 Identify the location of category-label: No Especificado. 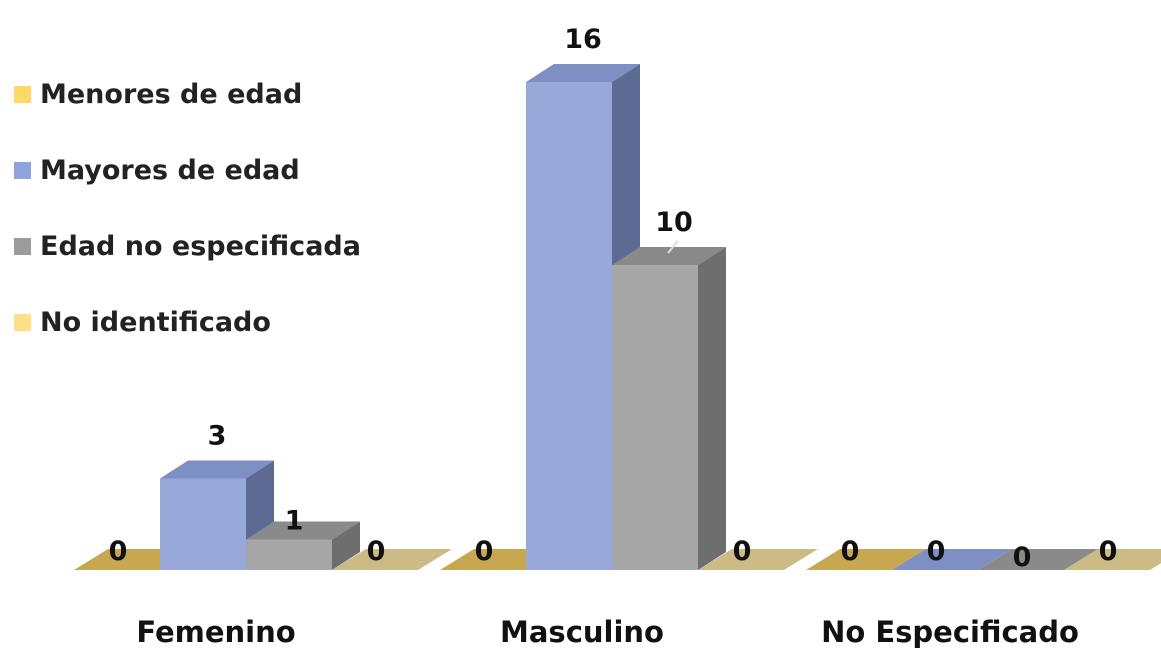
(950, 632).